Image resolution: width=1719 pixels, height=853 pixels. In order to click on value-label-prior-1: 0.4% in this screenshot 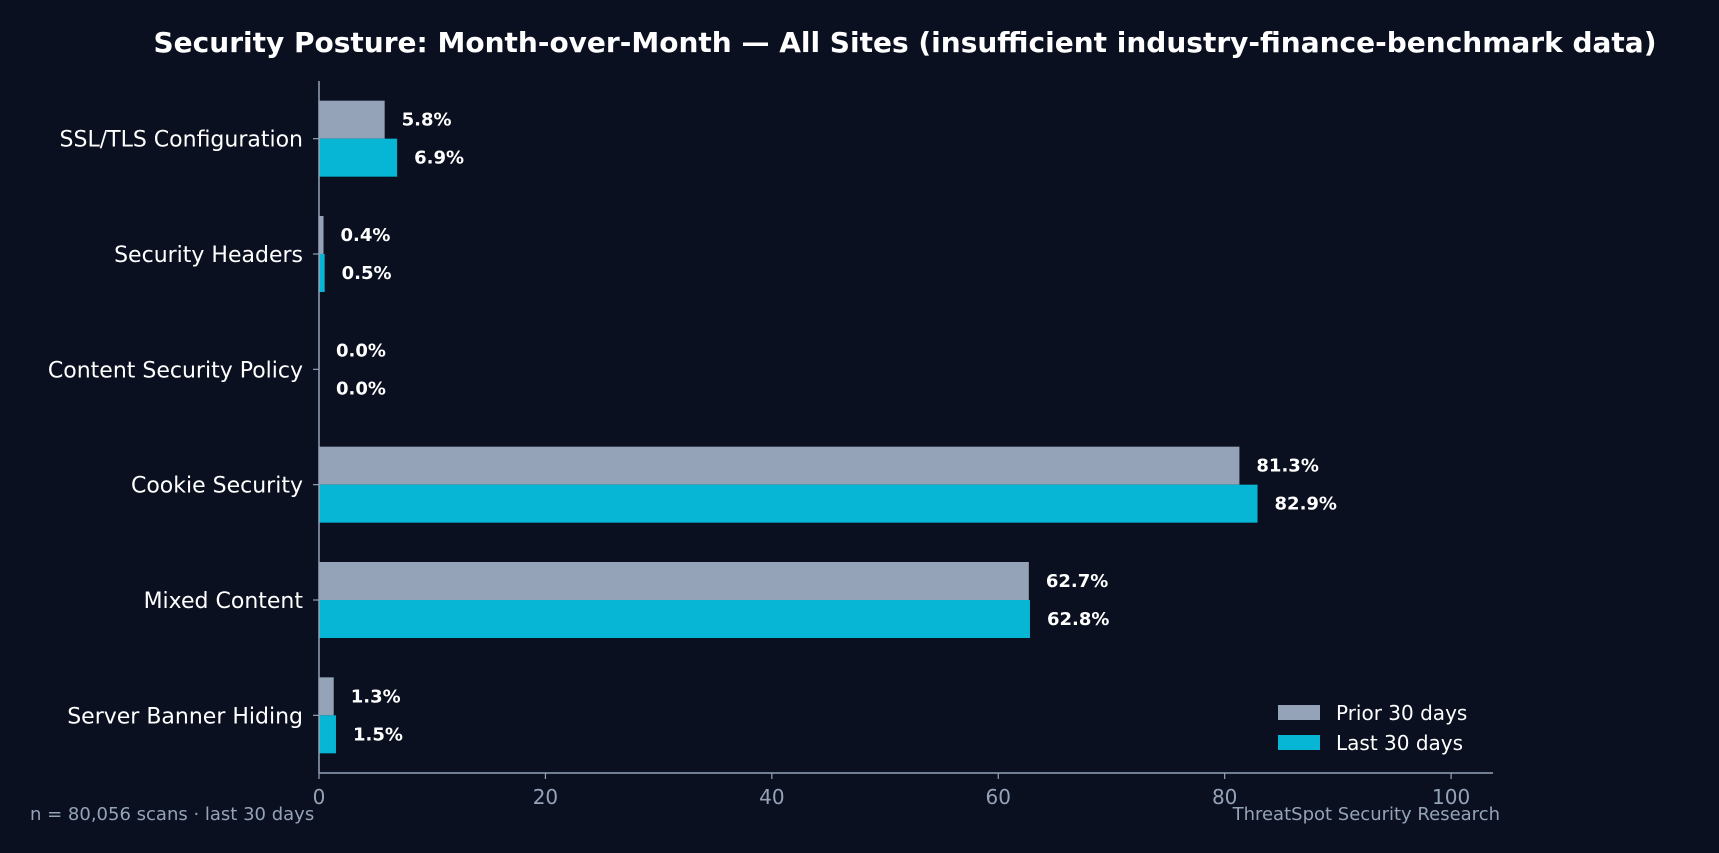, I will do `click(366, 235)`.